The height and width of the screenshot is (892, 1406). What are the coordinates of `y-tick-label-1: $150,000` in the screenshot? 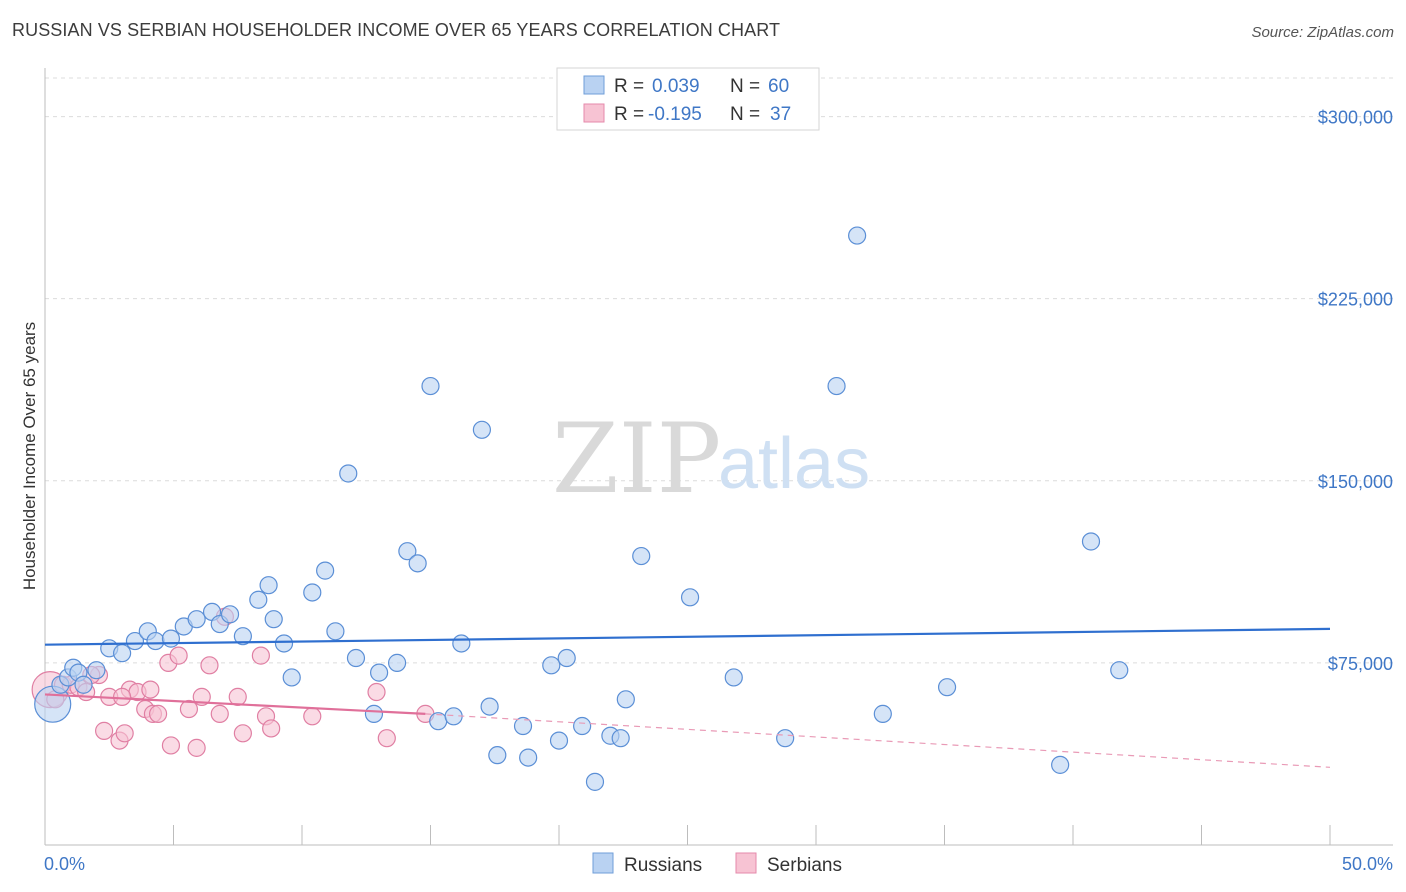 It's located at (1355, 482).